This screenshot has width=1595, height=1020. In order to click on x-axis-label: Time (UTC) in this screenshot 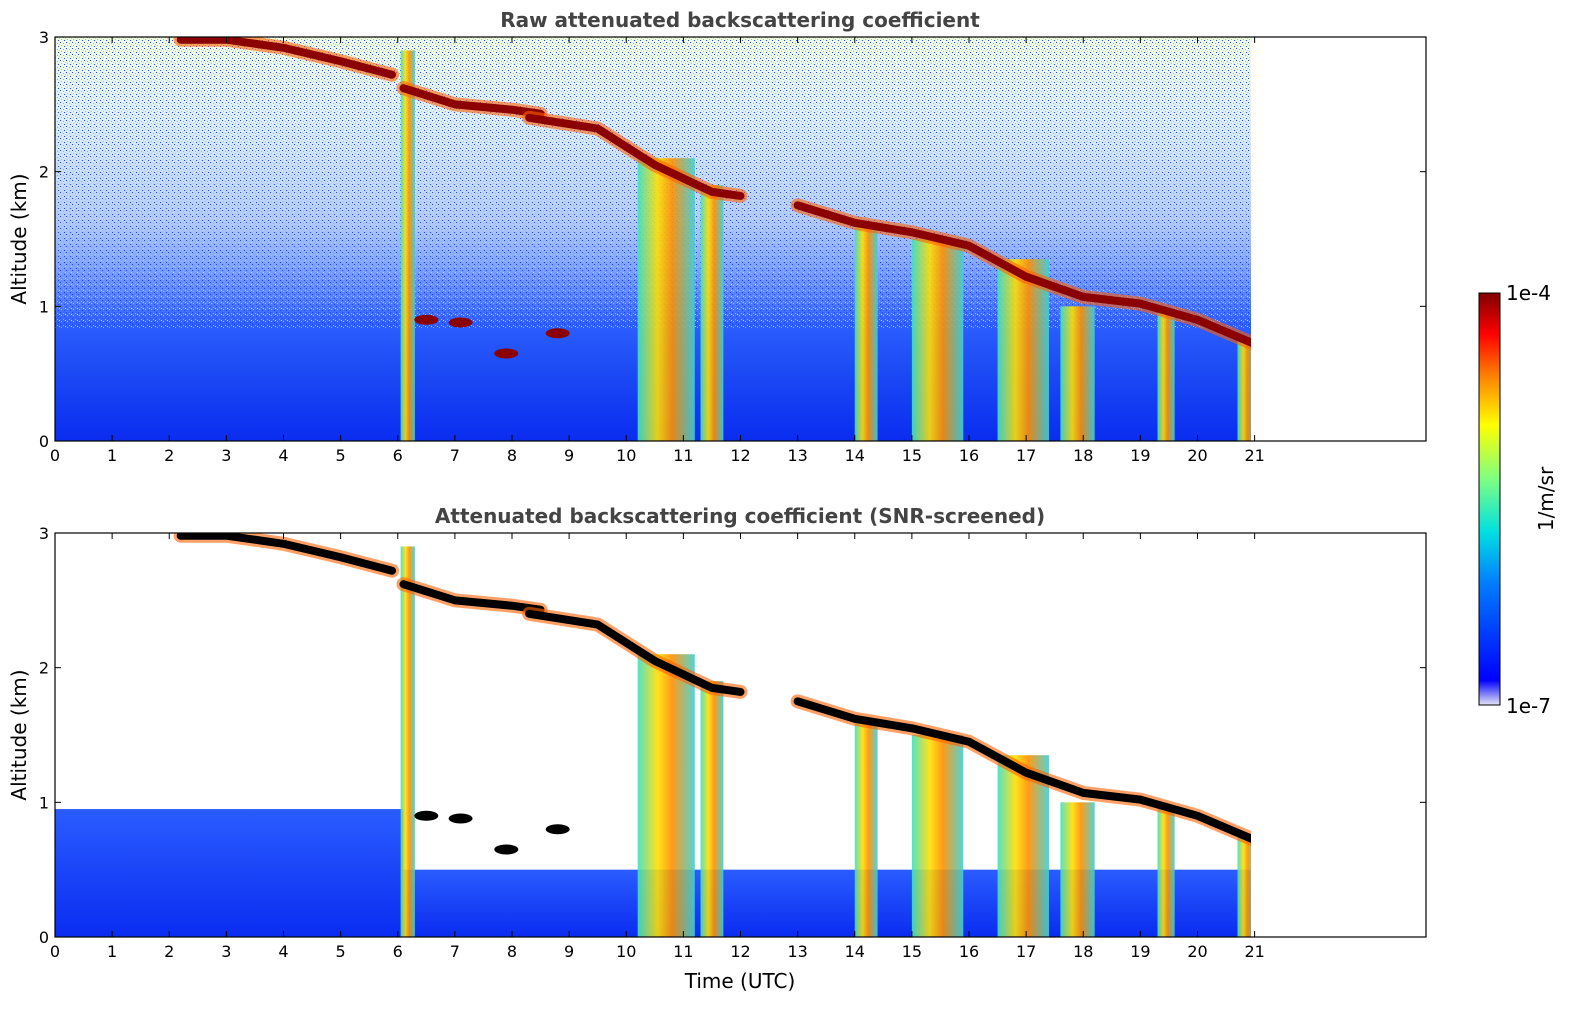, I will do `click(740, 981)`.